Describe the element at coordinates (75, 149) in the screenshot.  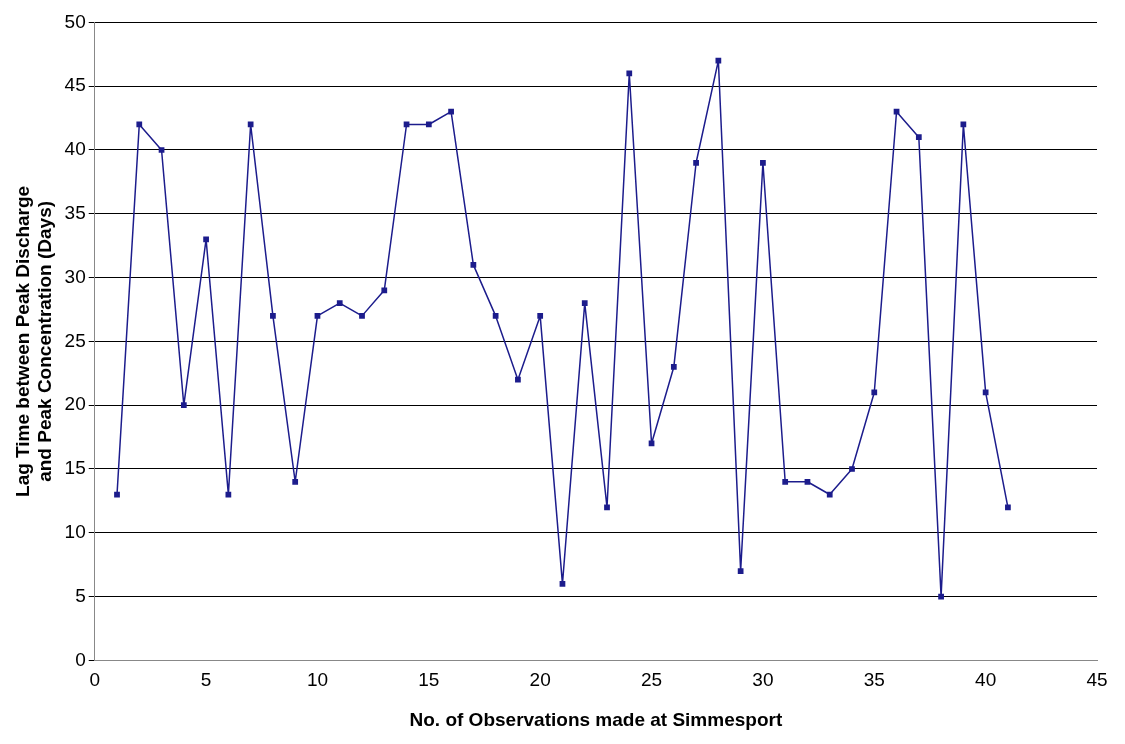
I see `y-tick-label: 40` at that location.